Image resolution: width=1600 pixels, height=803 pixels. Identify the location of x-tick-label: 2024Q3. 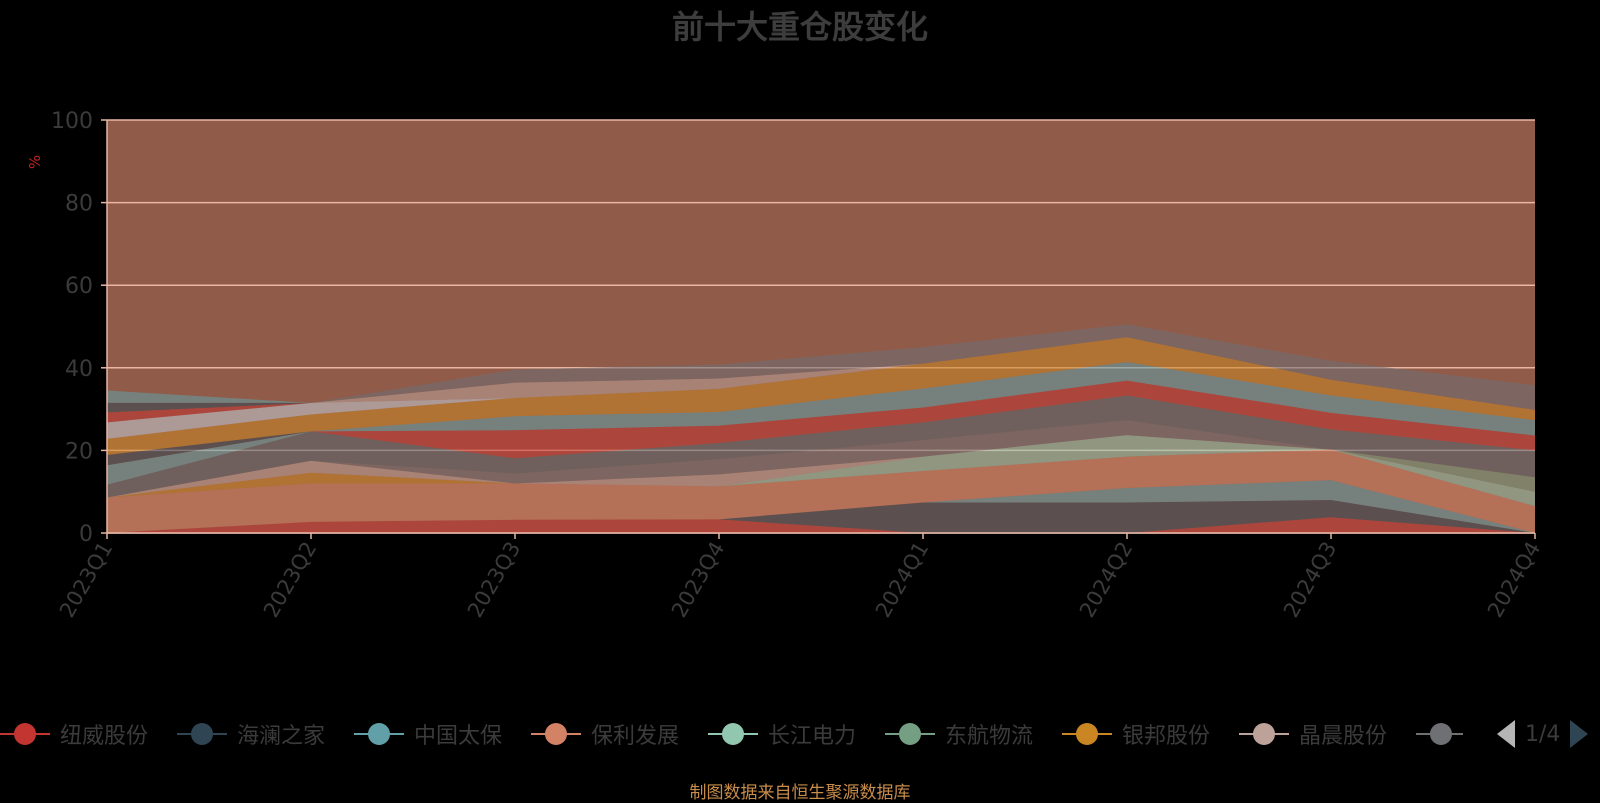
(1310, 580).